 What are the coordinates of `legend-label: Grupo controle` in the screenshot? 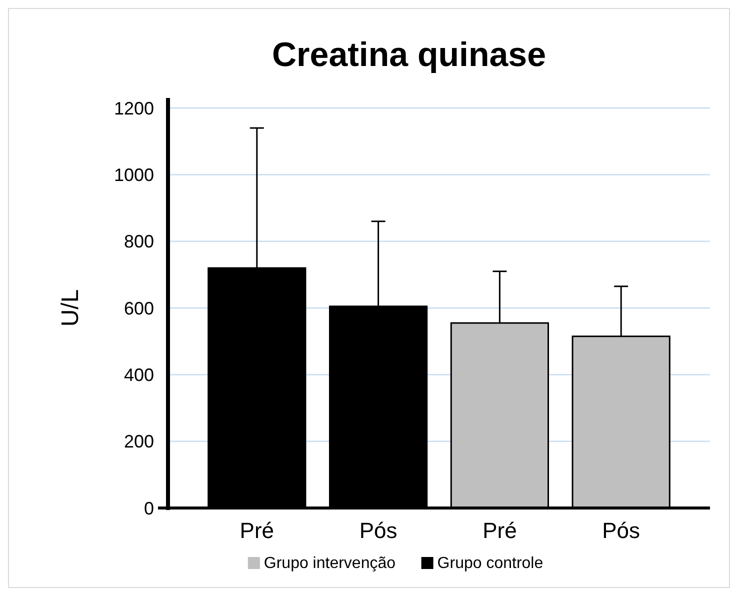 It's located at (490, 563).